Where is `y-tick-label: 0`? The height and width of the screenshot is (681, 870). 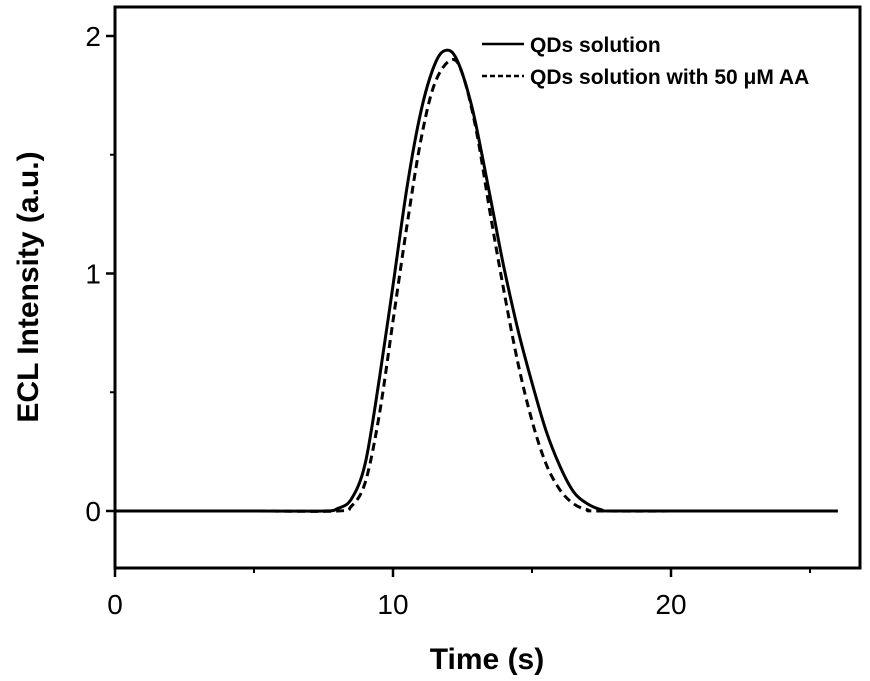
y-tick-label: 0 is located at coordinates (93, 511).